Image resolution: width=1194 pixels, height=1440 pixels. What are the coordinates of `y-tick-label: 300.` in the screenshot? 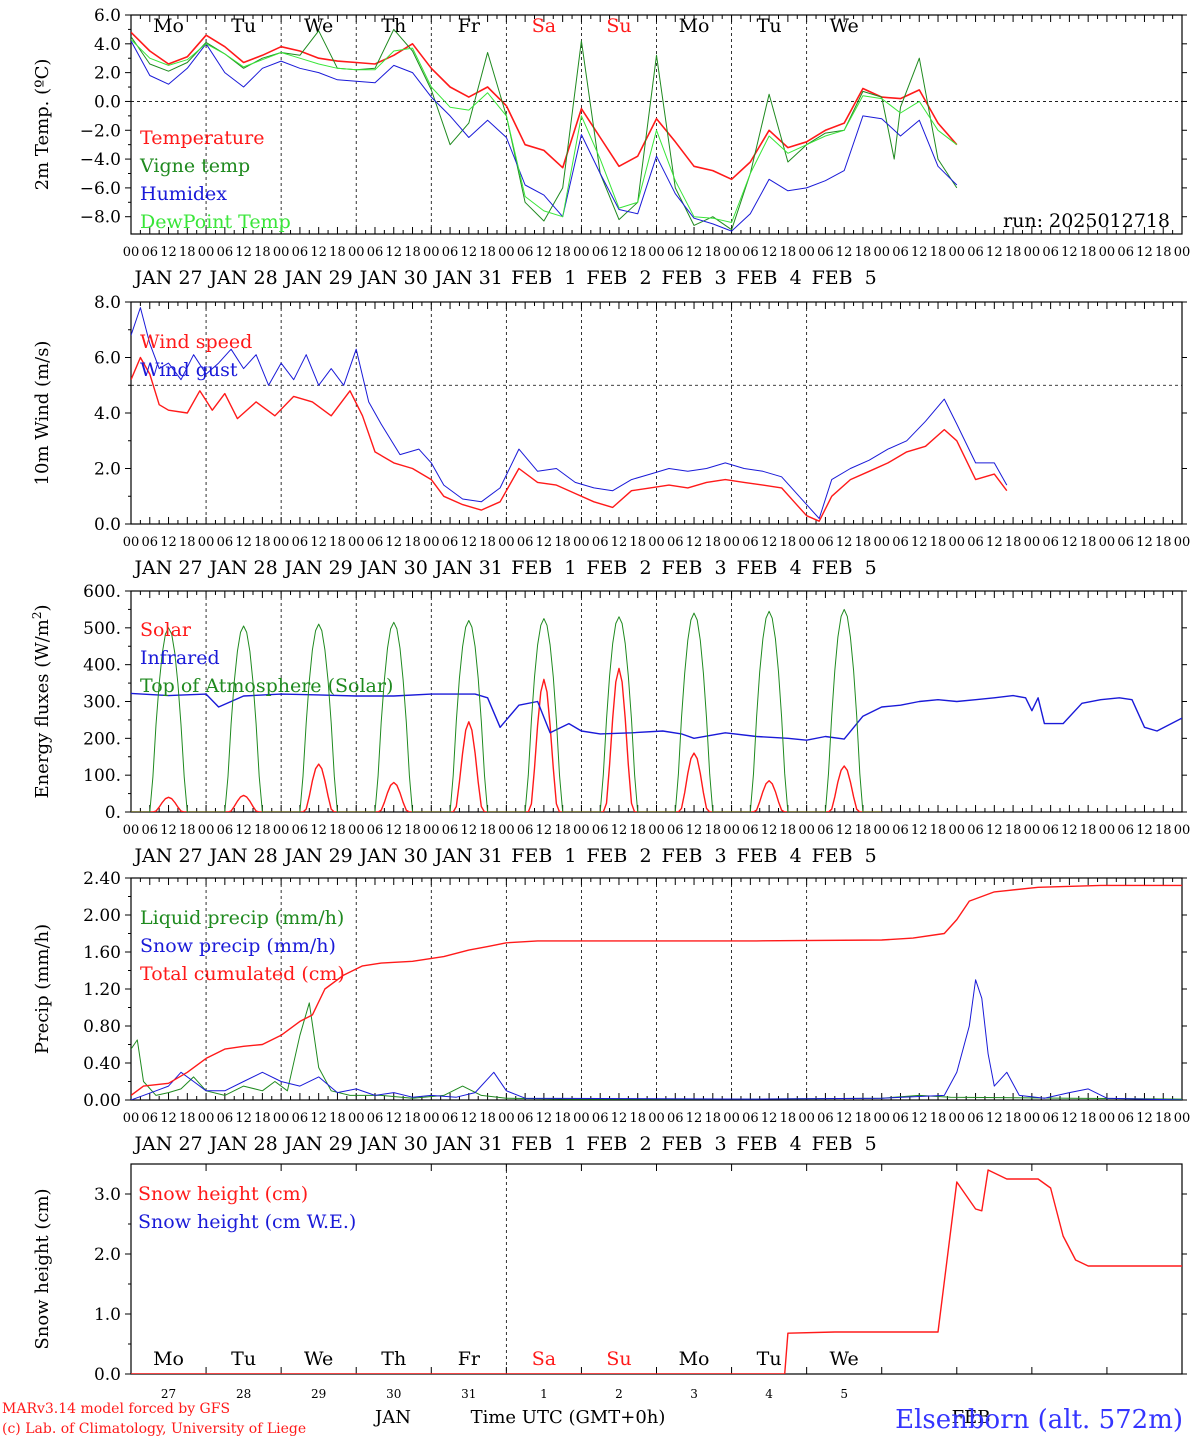 It's located at (102, 703).